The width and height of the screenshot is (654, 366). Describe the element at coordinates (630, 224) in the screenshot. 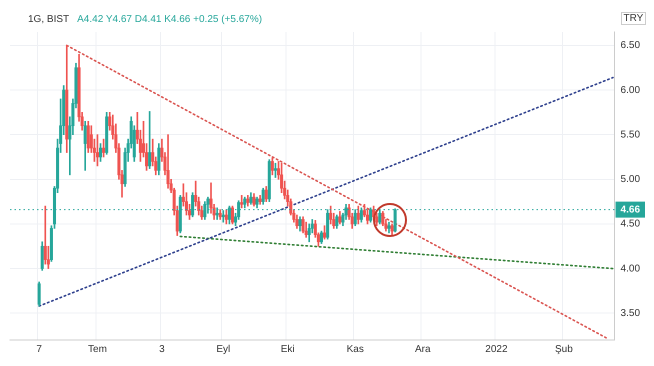

I see `y-tick-label: 4.50` at that location.